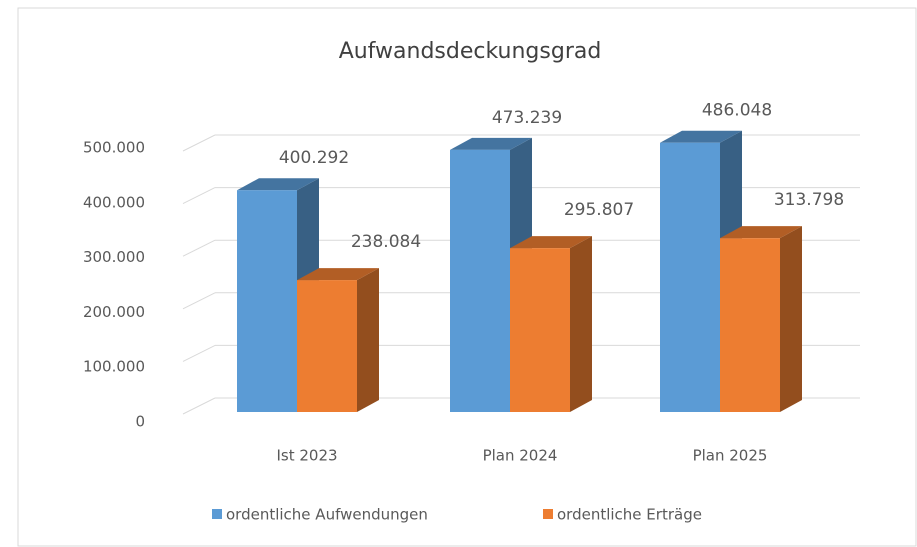 The width and height of the screenshot is (917, 547). Describe the element at coordinates (730, 456) in the screenshot. I see `x-tick-label: Plan 2025` at that location.